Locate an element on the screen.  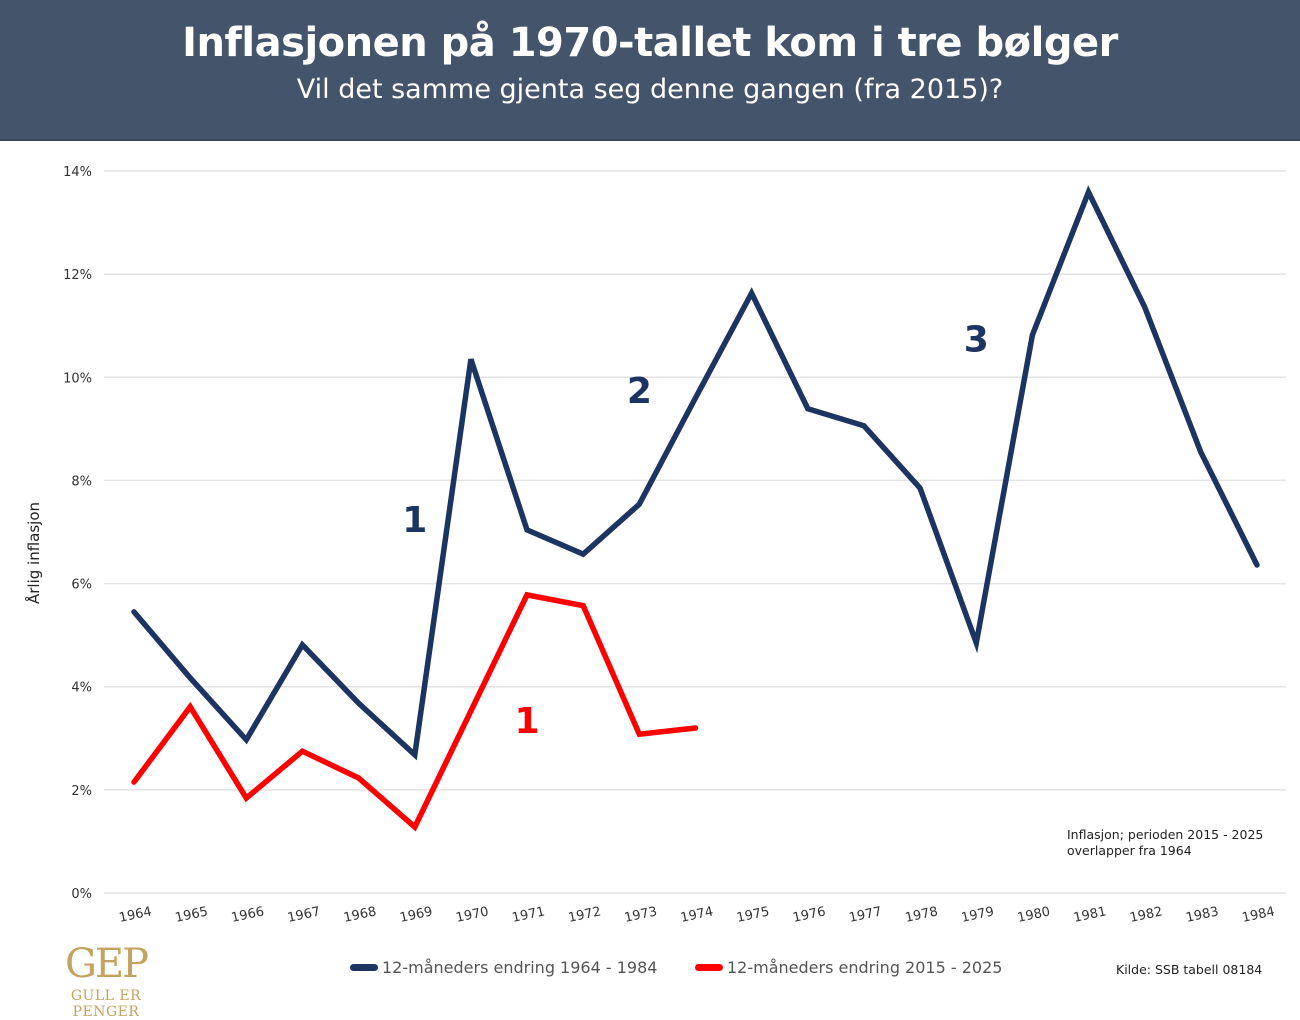
logo-name: GULL ER PENGER is located at coordinates (106, 1004).